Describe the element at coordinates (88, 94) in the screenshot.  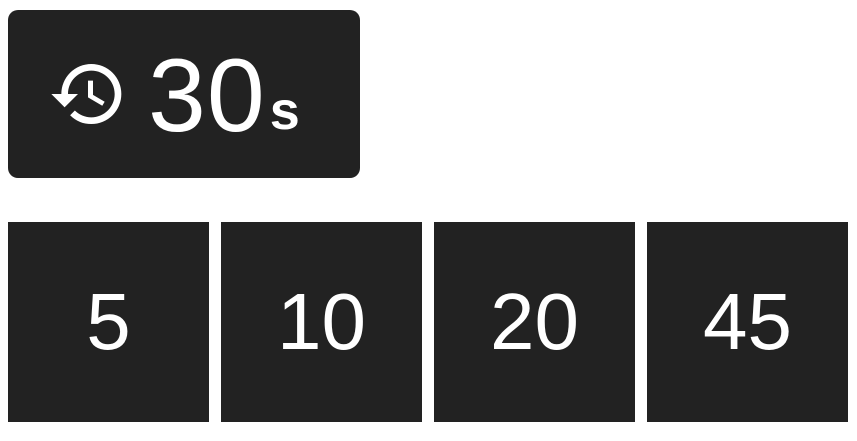
I see `history-icon` at that location.